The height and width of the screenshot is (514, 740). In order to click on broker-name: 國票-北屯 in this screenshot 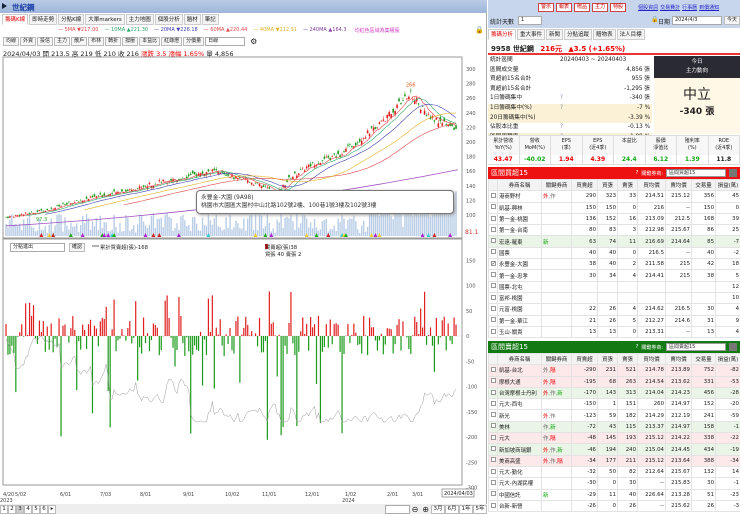, I will do `click(519, 286)`.